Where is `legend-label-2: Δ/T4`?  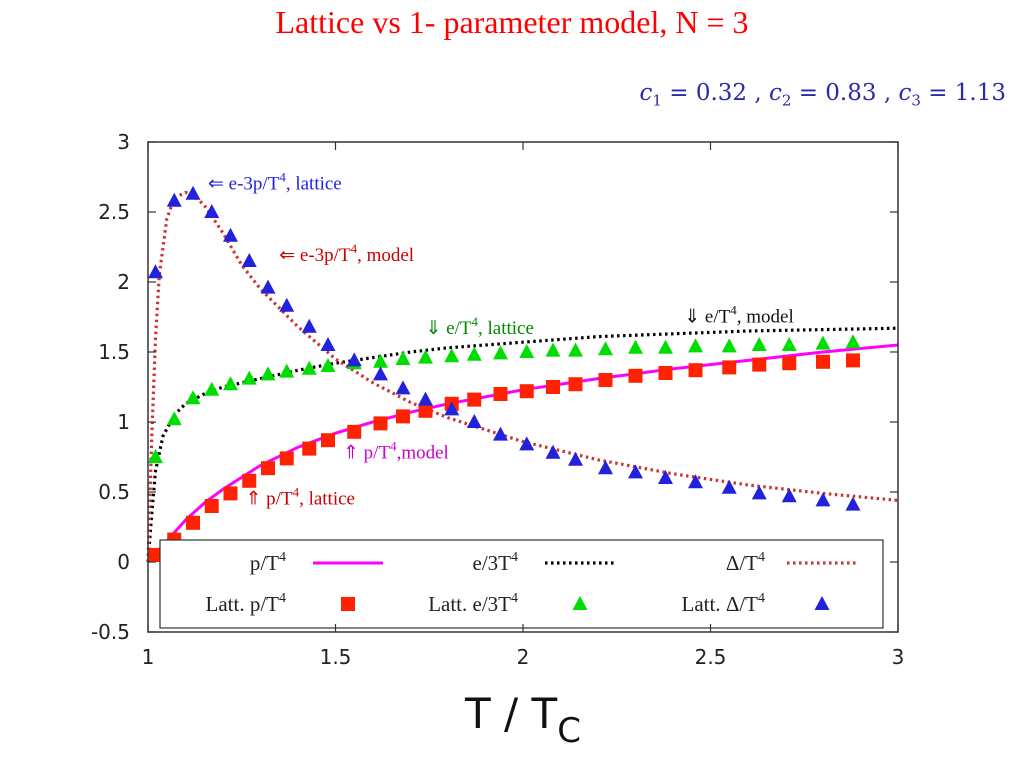
legend-label-2: Δ/T4 is located at coordinates (745, 562).